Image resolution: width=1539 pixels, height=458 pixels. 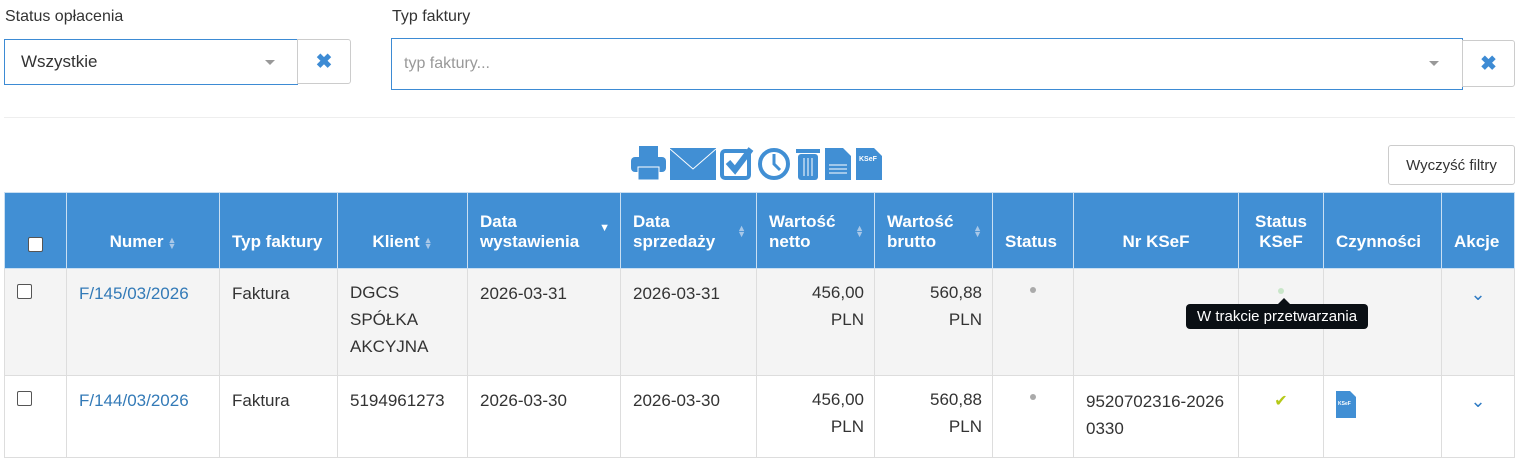 What do you see at coordinates (35, 244) in the screenshot?
I see `select-all-checkbox` at bounding box center [35, 244].